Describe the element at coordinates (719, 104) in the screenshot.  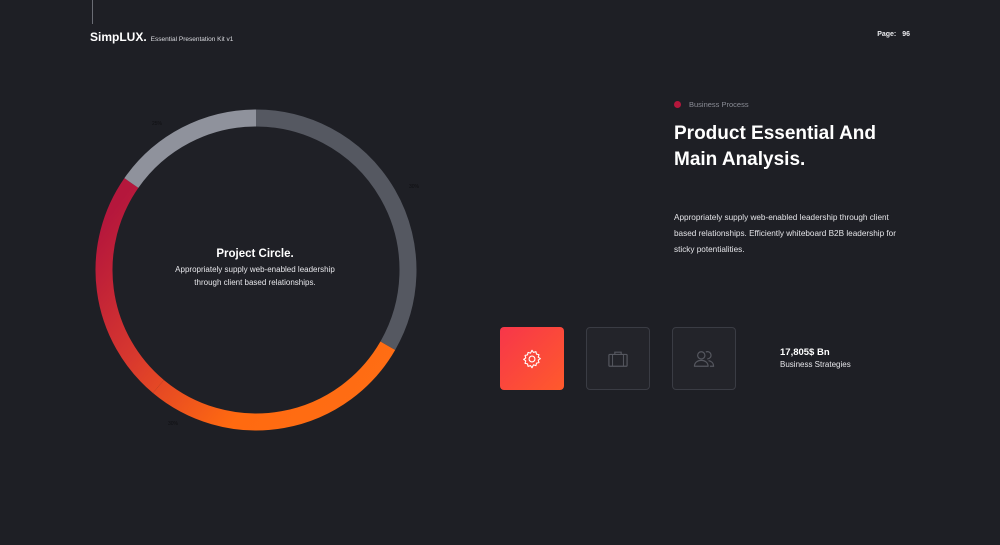
I see `eyebrow-label: Business Process` at that location.